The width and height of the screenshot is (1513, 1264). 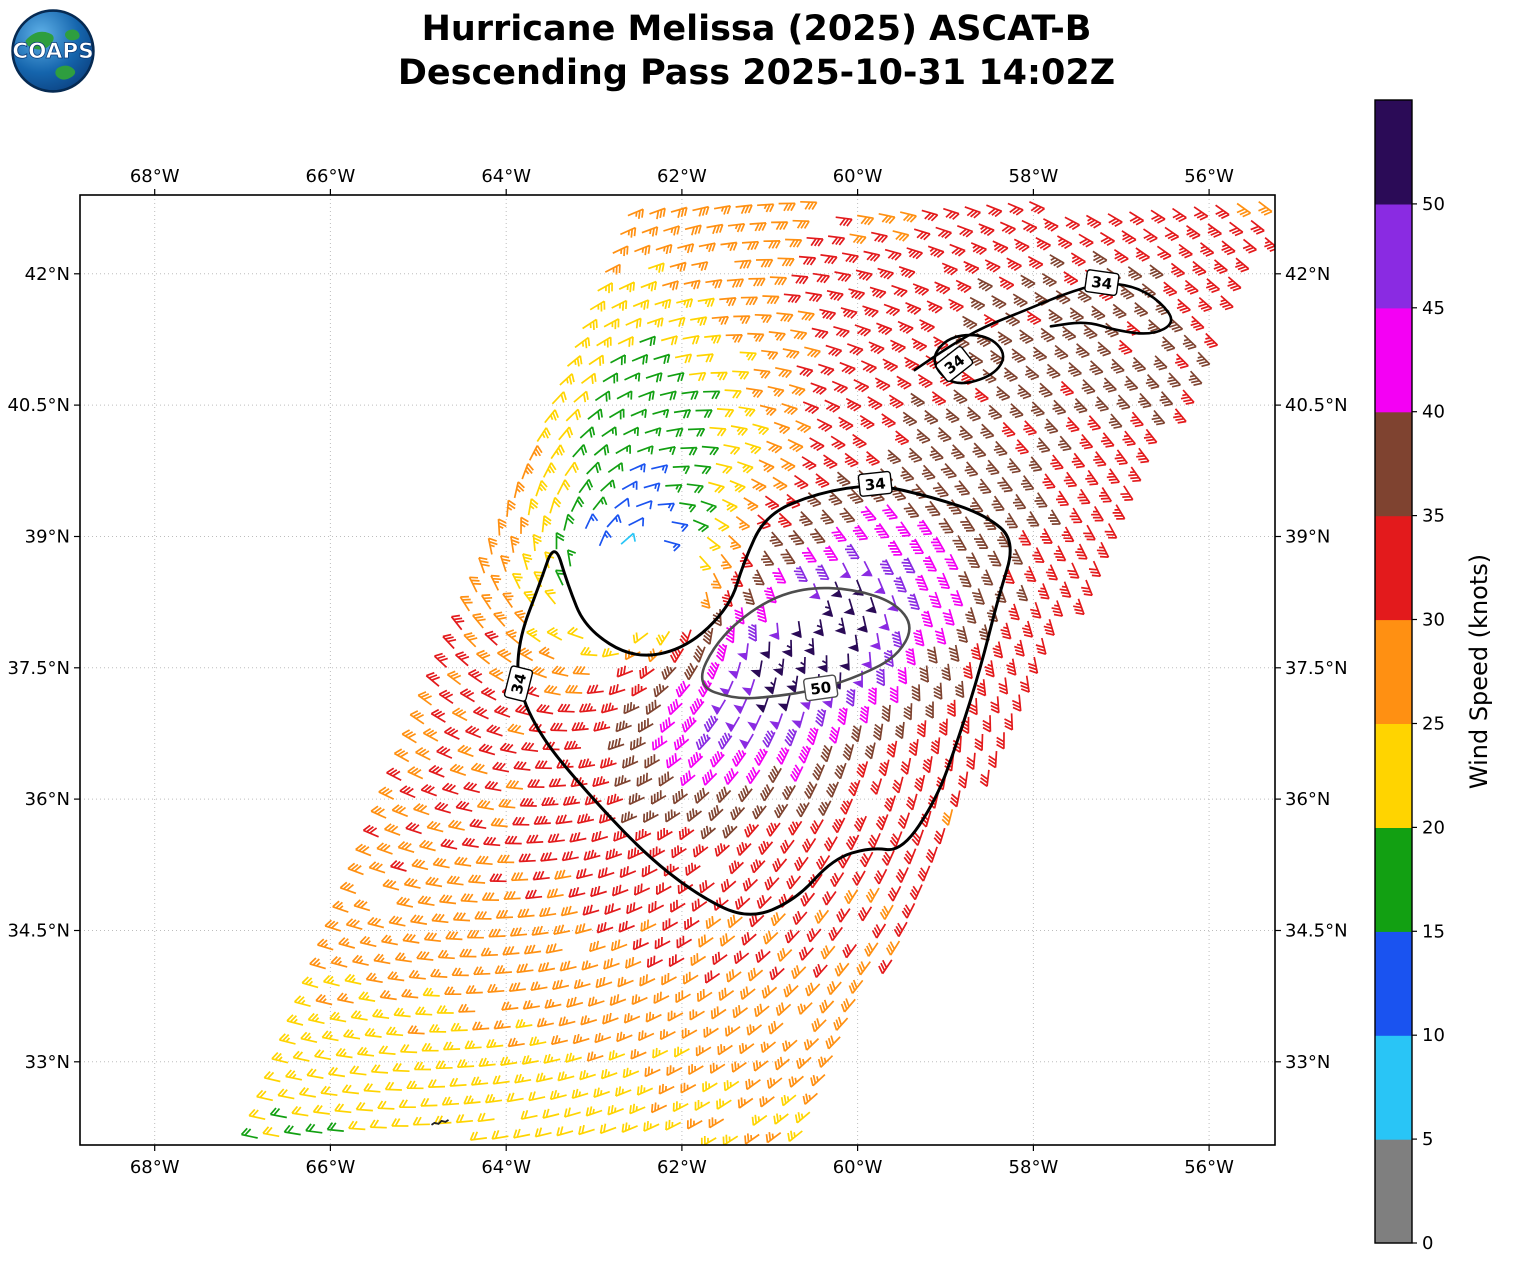 What do you see at coordinates (1433, 724) in the screenshot?
I see `colorbar-tick-label: 25` at bounding box center [1433, 724].